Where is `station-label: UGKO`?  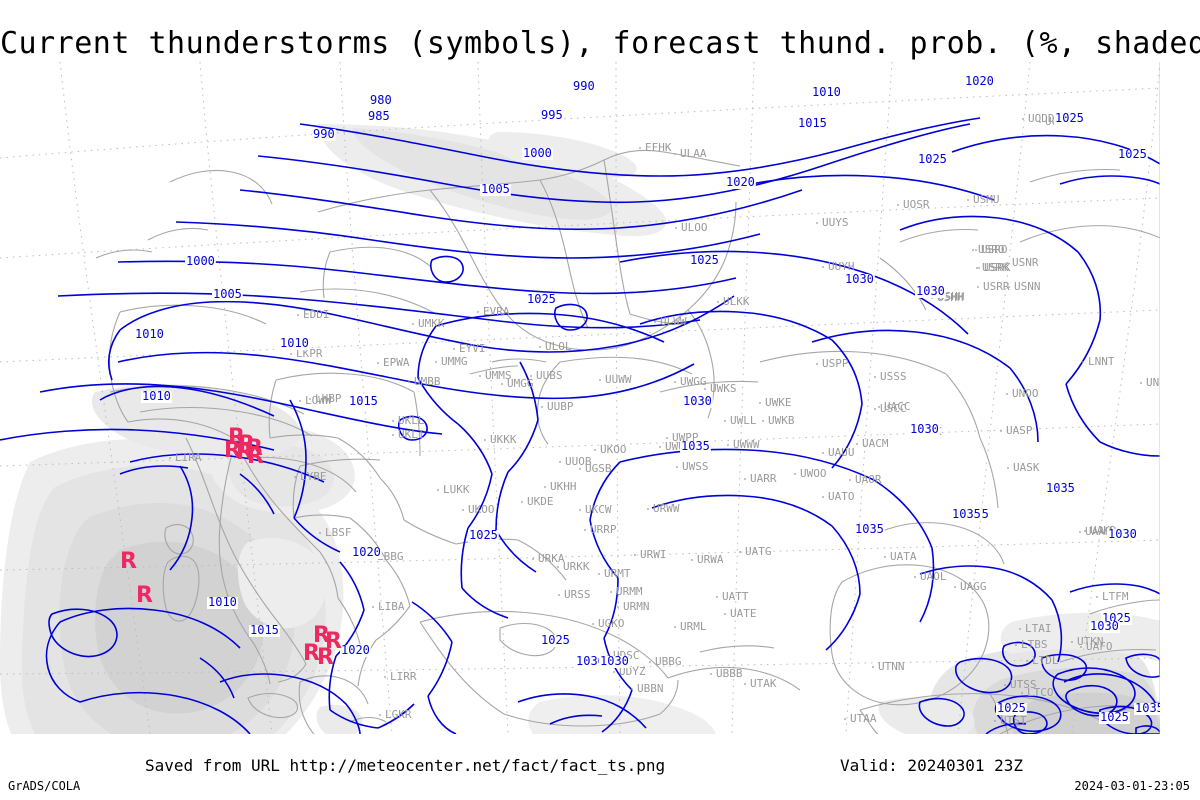
station-label: UGKO is located at coordinates (608, 623).